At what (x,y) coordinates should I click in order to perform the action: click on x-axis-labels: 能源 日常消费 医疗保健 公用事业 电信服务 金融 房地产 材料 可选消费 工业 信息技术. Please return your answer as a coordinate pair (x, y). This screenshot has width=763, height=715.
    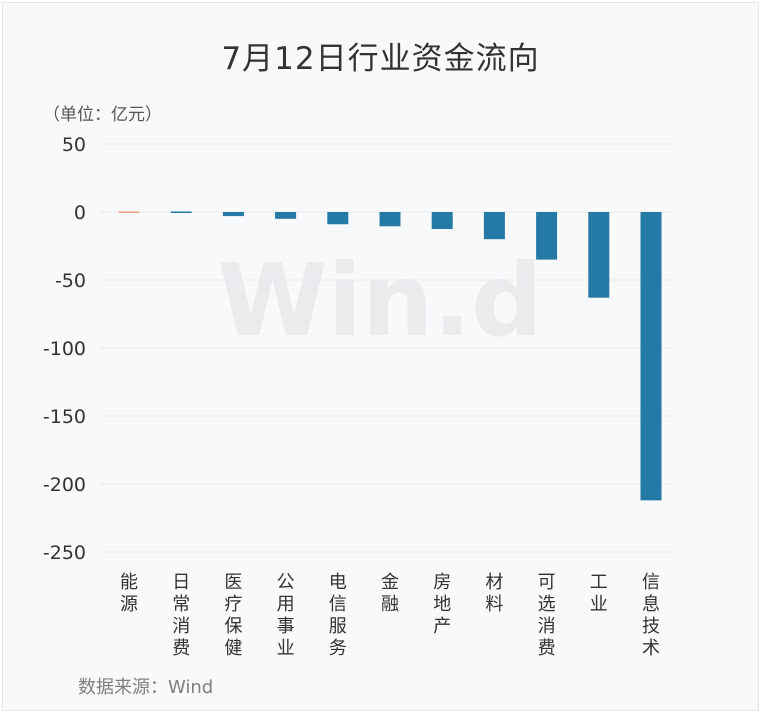
    Looking at the image, I should click on (390, 615).